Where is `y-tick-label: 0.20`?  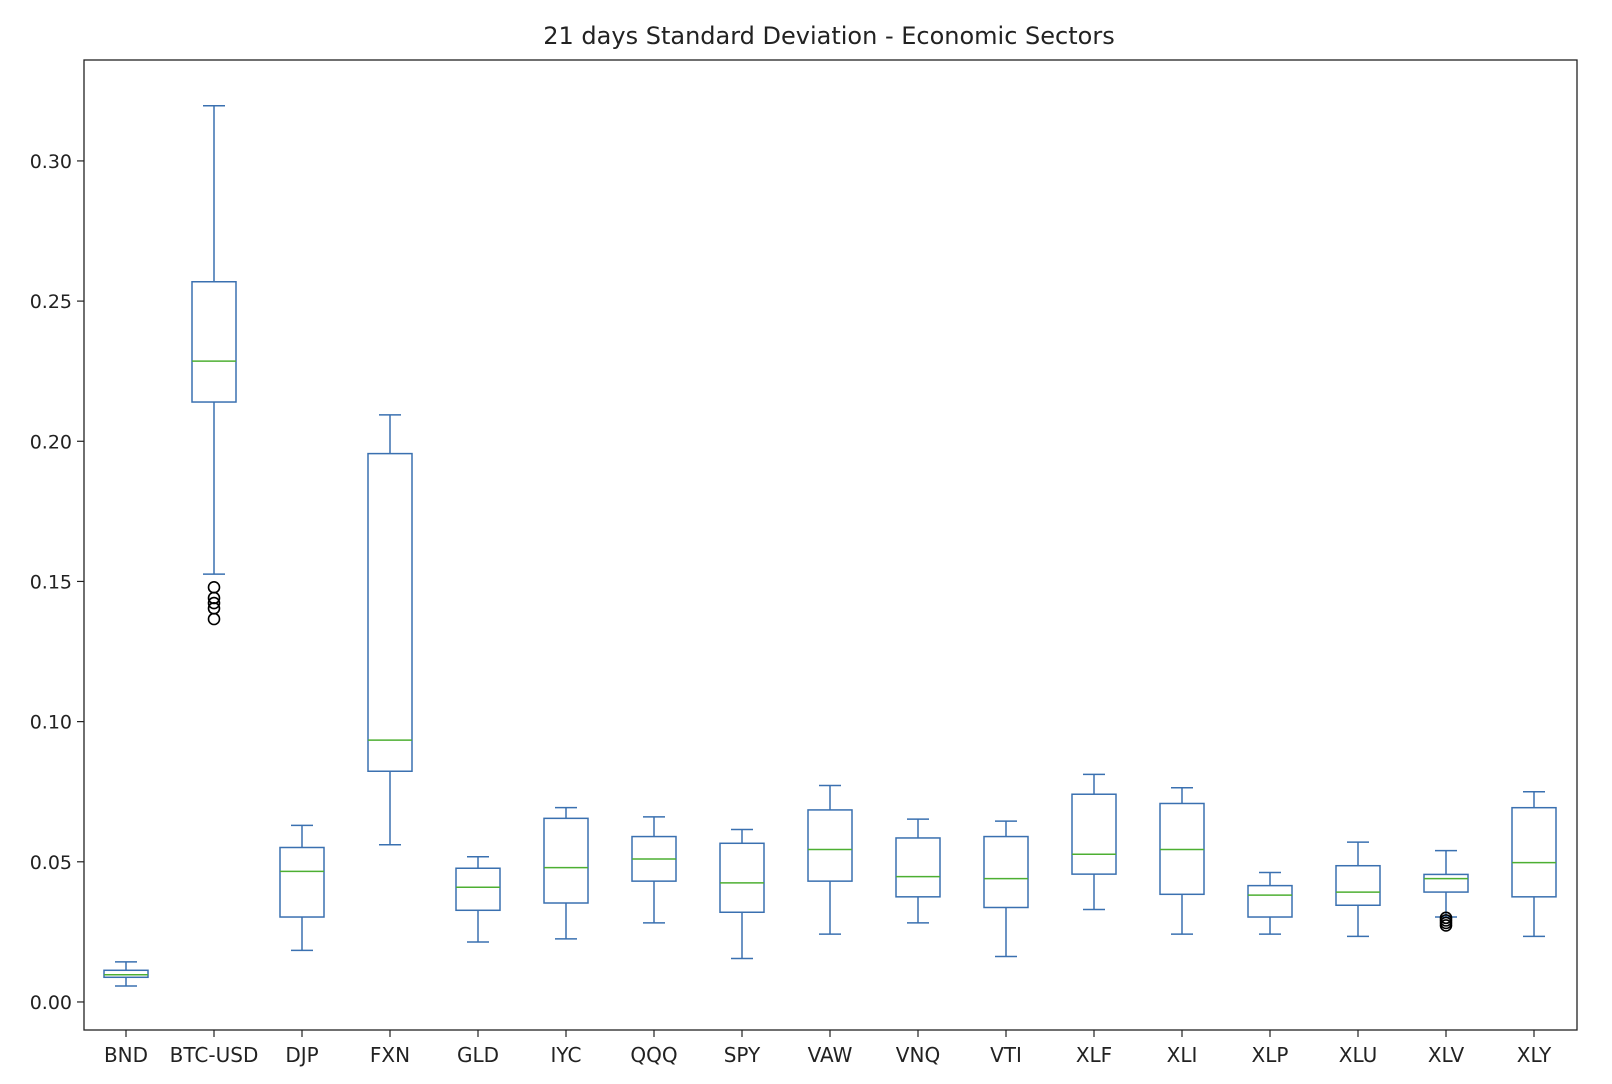
y-tick-label: 0.20 is located at coordinates (51, 442).